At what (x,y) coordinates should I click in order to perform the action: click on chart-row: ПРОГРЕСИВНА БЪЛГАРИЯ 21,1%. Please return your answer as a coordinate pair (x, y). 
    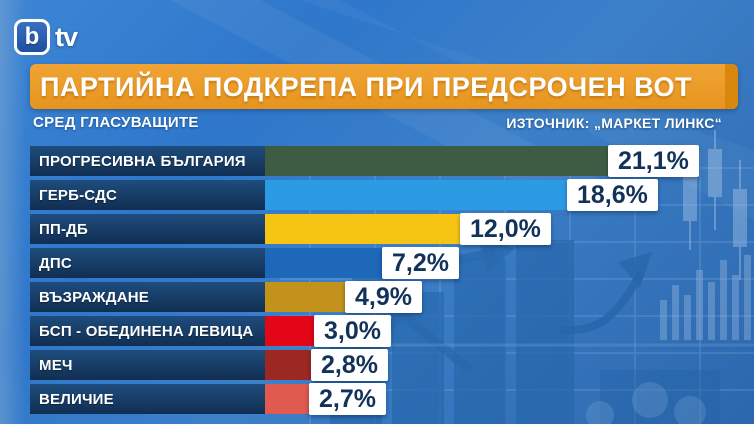
    Looking at the image, I should click on (377, 161).